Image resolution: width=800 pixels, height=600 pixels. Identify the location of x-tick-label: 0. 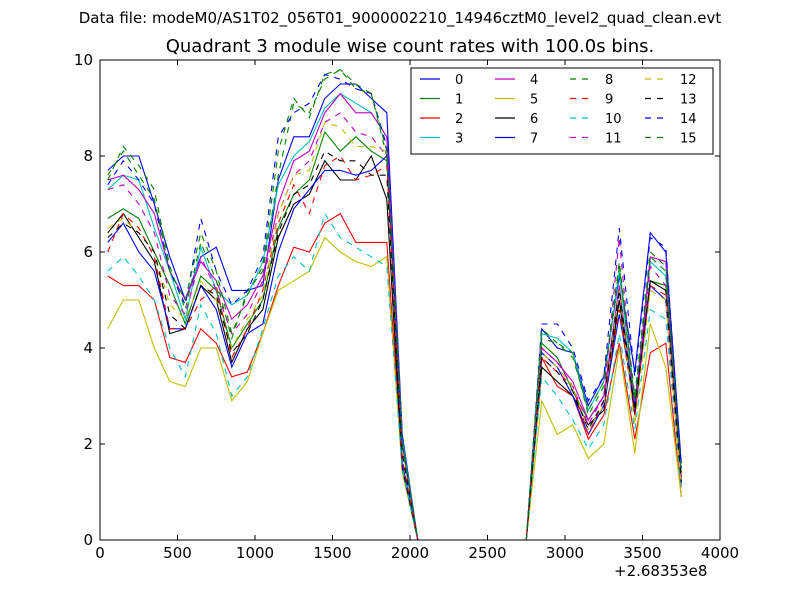
(100, 553).